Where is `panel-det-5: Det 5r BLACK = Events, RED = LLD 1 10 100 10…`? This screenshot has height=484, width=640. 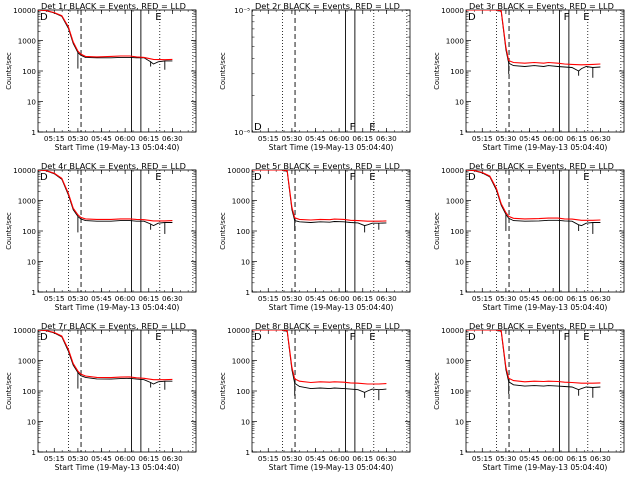 panel-det-5: Det 5r BLACK = Events, RED = LLD 1 10 100 10… is located at coordinates (315, 236).